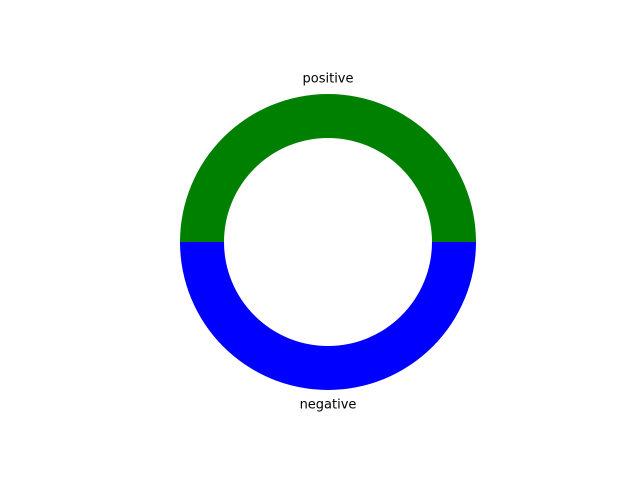  I want to click on slice-label-positive: positive, so click(328, 79).